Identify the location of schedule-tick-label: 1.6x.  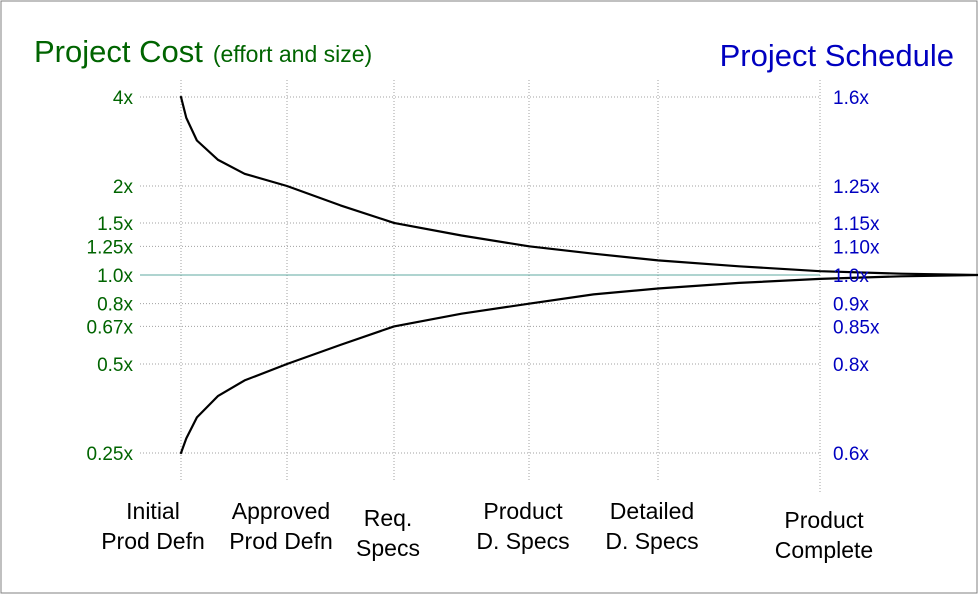
(851, 98).